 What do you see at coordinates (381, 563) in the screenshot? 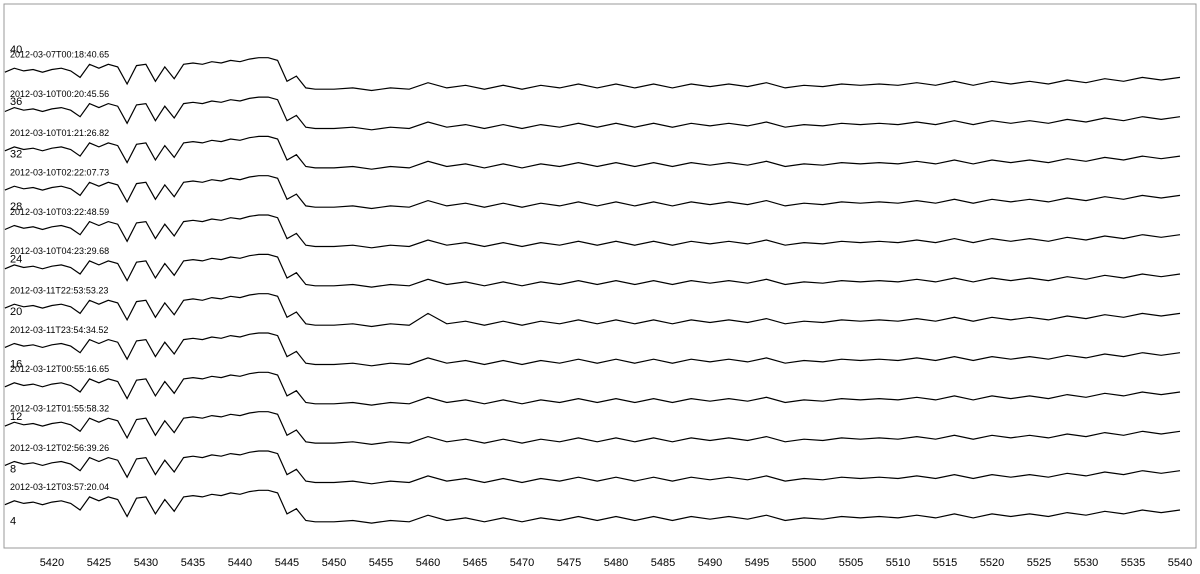
I see `x-tick-label: 5455` at bounding box center [381, 563].